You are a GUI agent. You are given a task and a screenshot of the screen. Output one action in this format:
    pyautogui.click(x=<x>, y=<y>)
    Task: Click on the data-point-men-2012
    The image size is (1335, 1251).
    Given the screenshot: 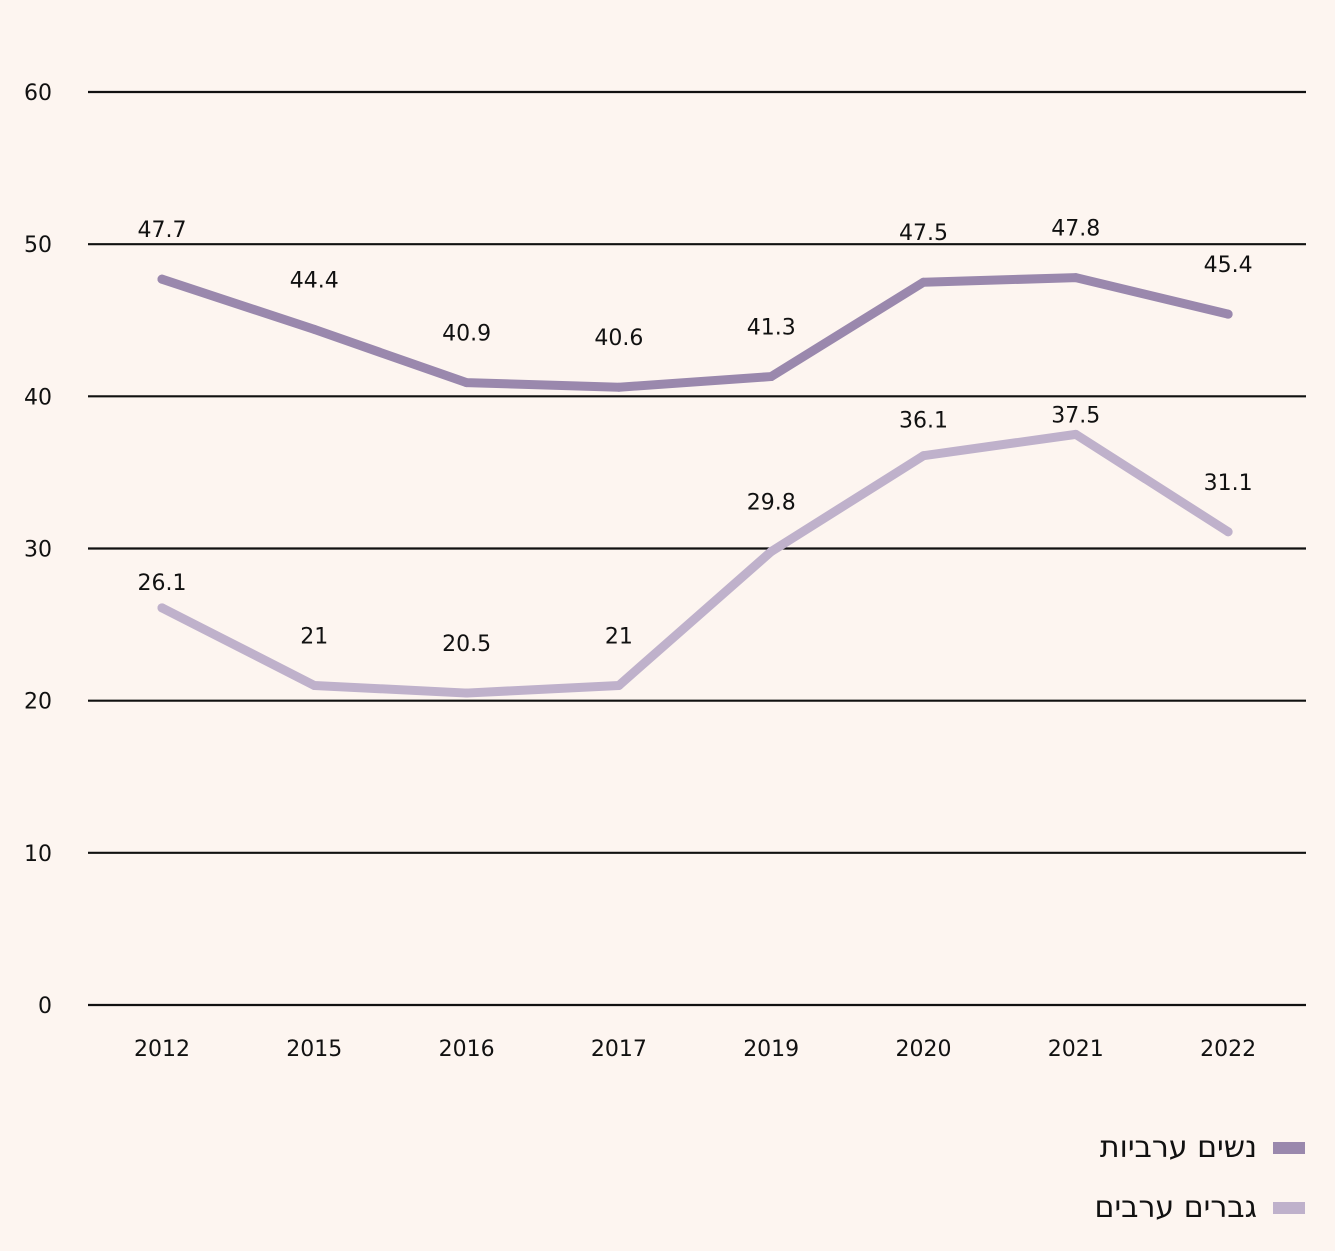 What is the action you would take?
    pyautogui.click(x=162, y=608)
    